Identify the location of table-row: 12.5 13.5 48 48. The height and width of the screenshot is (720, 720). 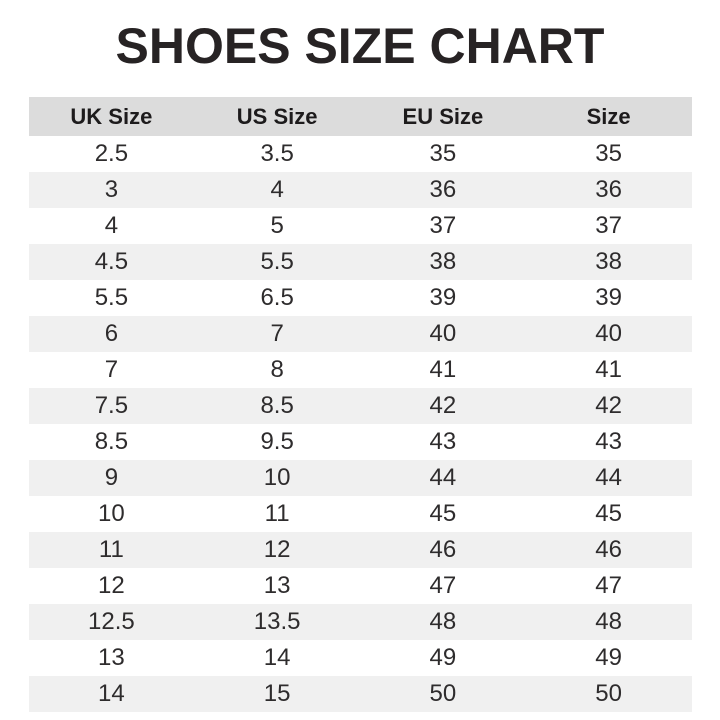
(360, 622).